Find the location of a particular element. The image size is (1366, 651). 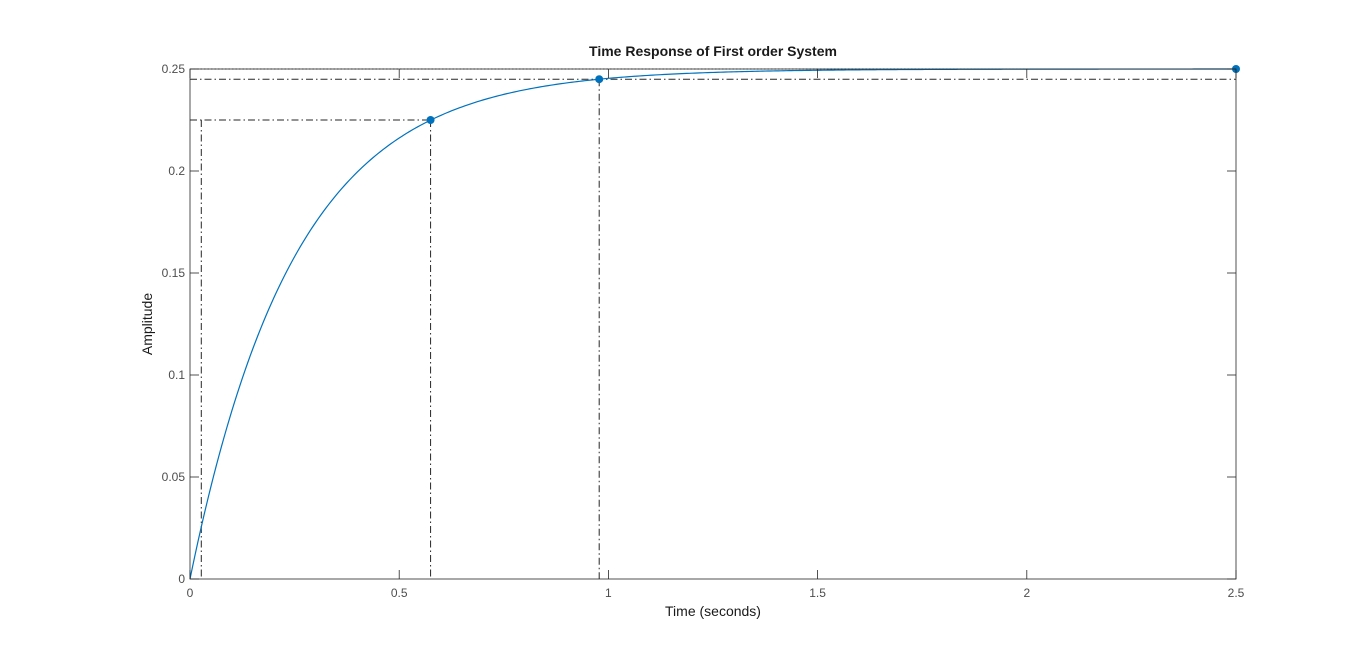

y-tick-label-2: 0.1 is located at coordinates (176, 375).